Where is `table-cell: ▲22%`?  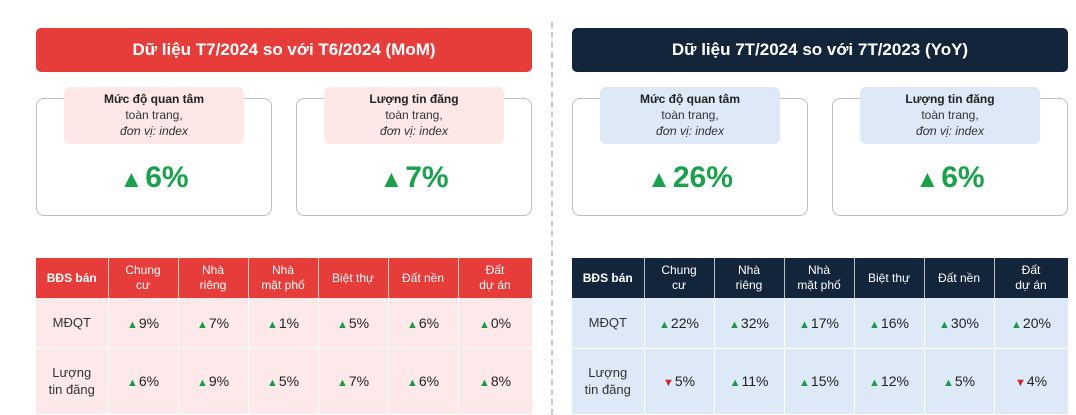
table-cell: ▲22% is located at coordinates (679, 323).